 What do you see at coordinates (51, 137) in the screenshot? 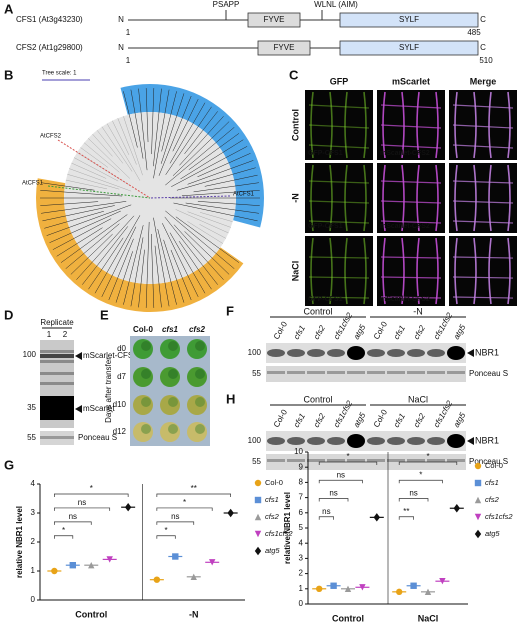
I see `tree-label: AtCFS2` at bounding box center [51, 137].